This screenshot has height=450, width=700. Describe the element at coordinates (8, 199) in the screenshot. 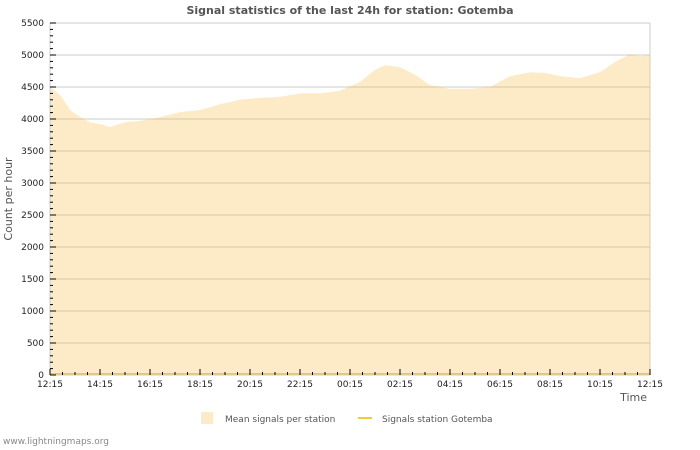

I see `y-axis-label: Count per hour` at that location.